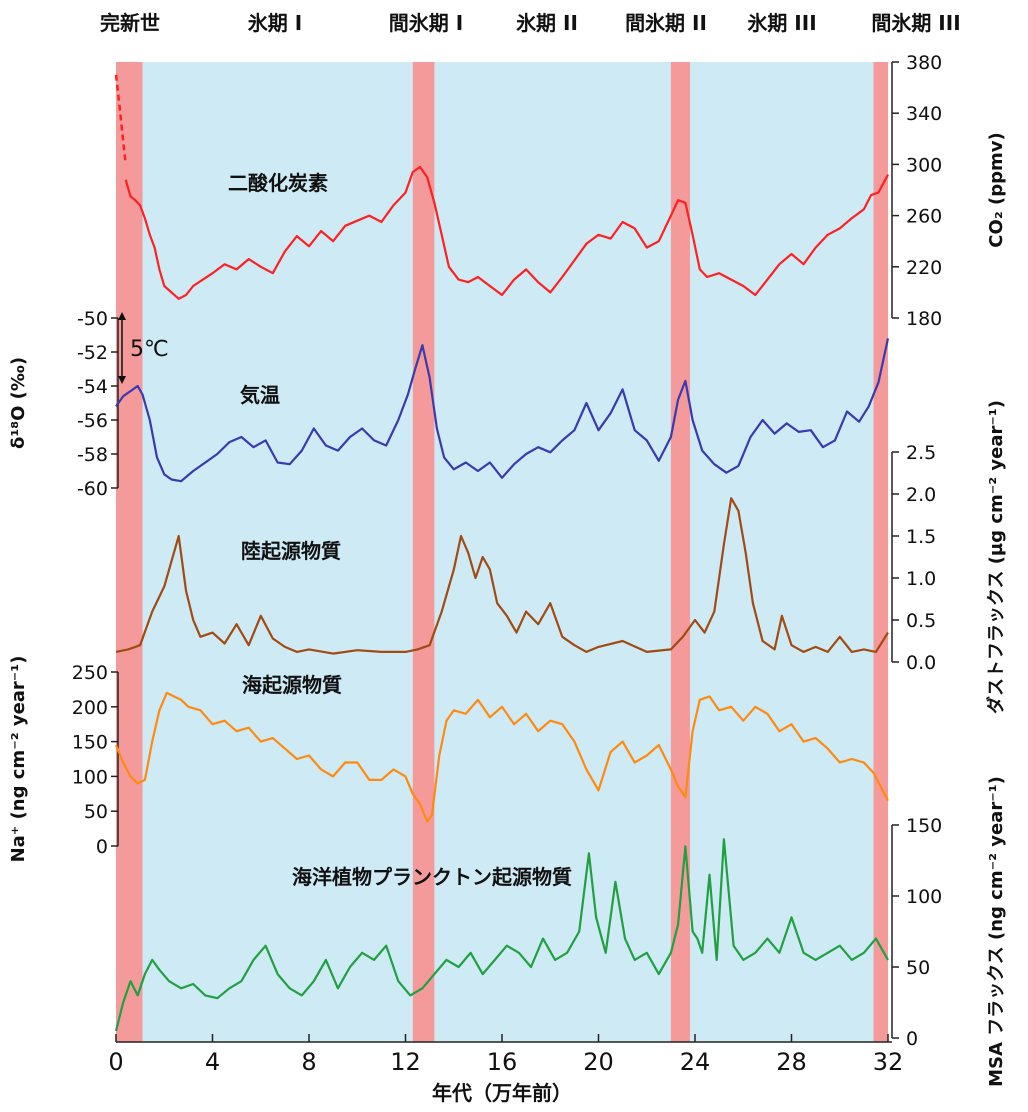  Describe the element at coordinates (115, 1062) in the screenshot. I see `x-tick-label: 0` at that location.